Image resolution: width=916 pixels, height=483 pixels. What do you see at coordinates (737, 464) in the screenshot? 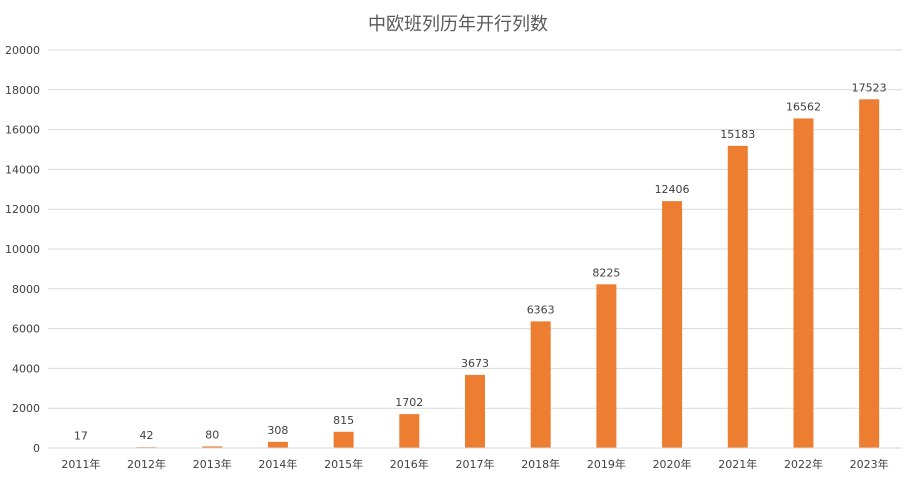
I see `x-tick-label: 2021年` at bounding box center [737, 464].